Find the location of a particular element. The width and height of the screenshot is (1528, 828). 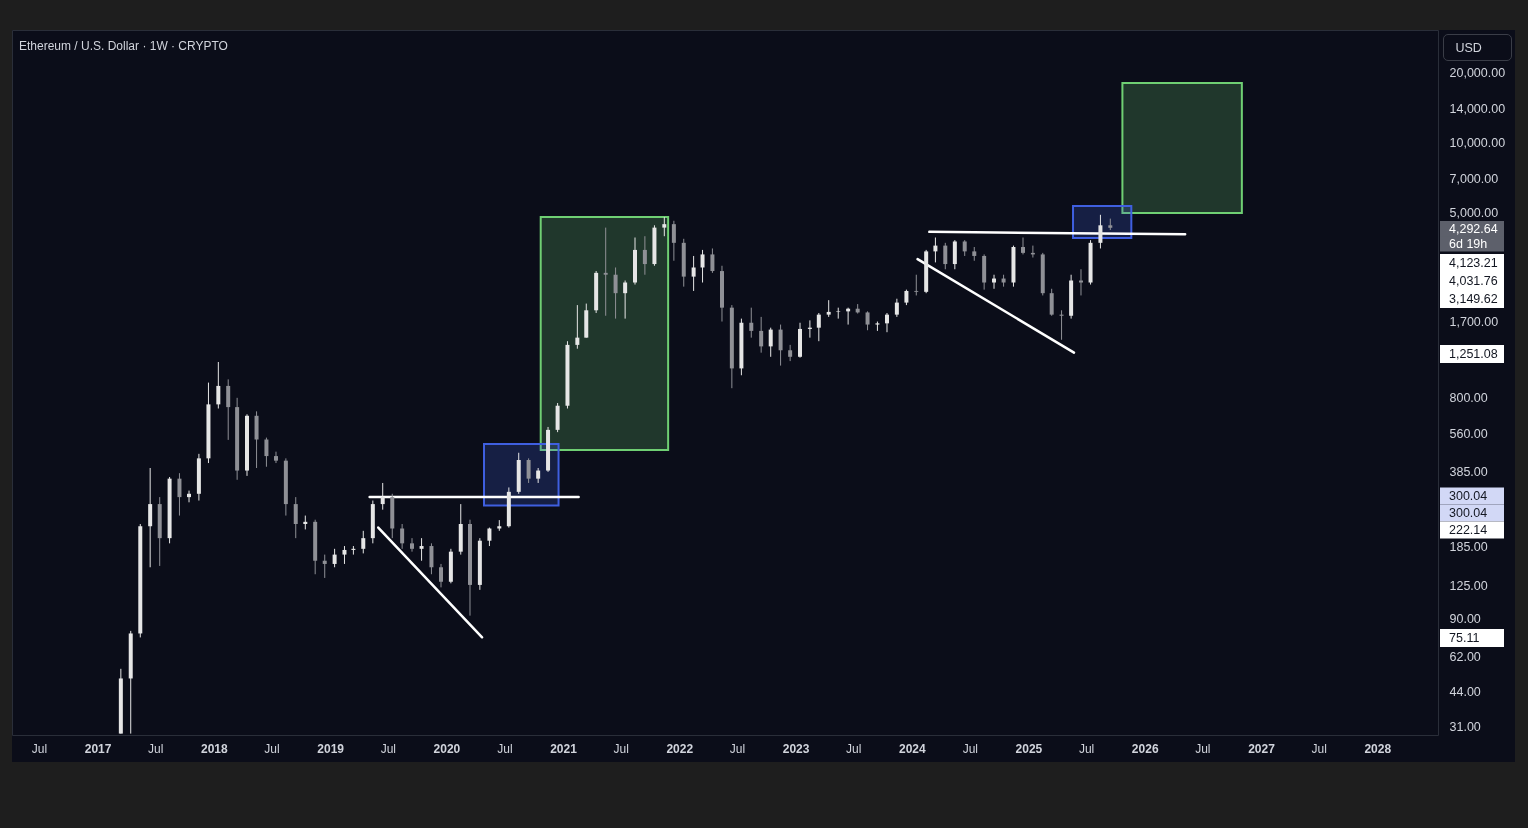

x-tick-label: 2020 is located at coordinates (447, 748).